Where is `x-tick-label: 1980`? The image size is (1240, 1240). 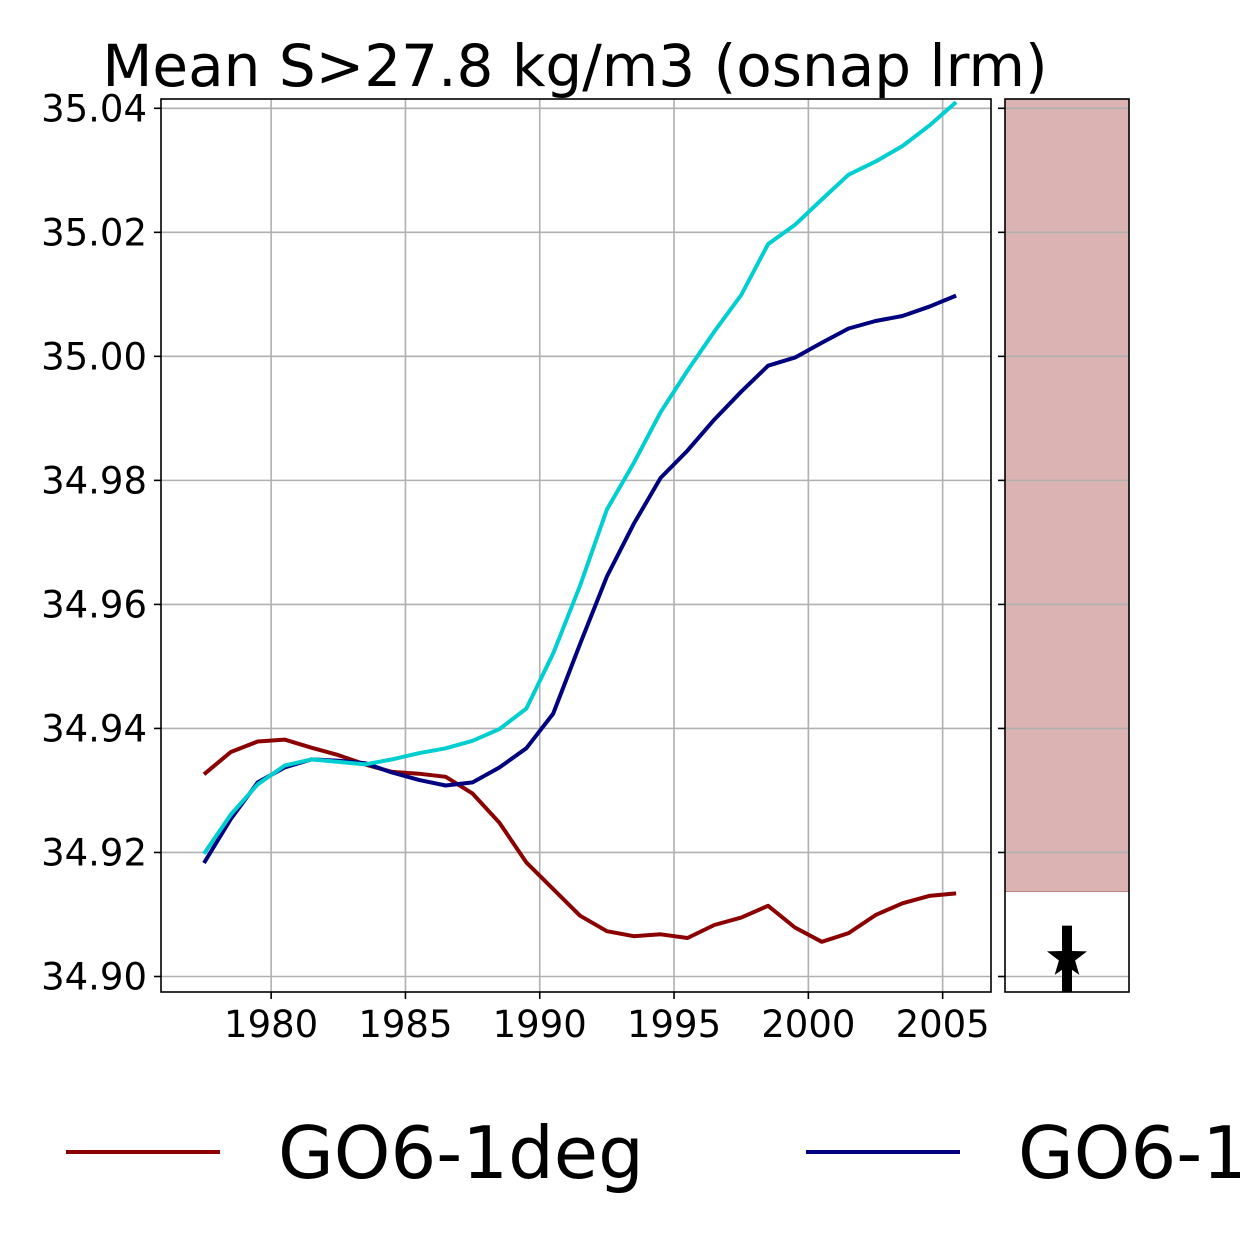 x-tick-label: 1980 is located at coordinates (271, 1024).